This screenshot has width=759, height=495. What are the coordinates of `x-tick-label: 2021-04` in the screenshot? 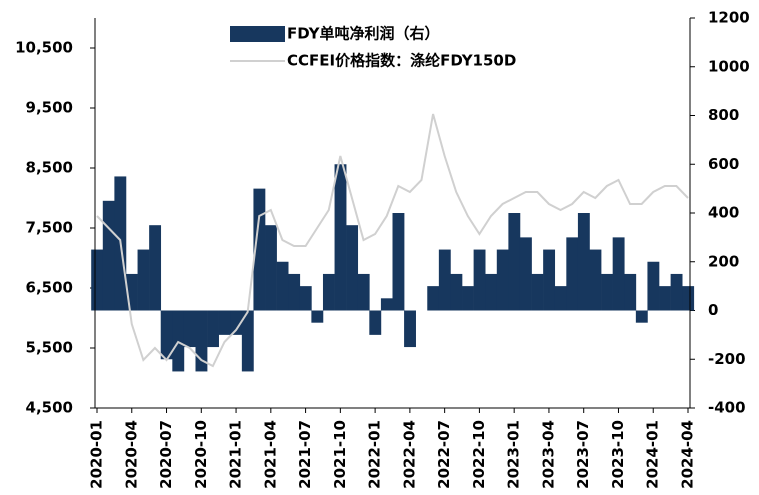 It's located at (270, 454).